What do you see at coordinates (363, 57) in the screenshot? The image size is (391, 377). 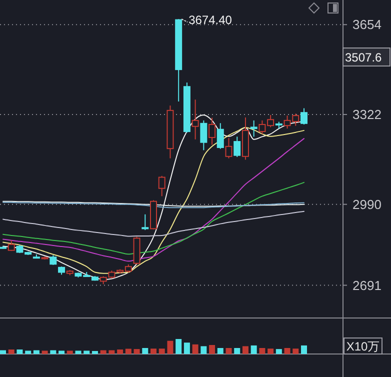 I see `text: 3507.6` at bounding box center [363, 57].